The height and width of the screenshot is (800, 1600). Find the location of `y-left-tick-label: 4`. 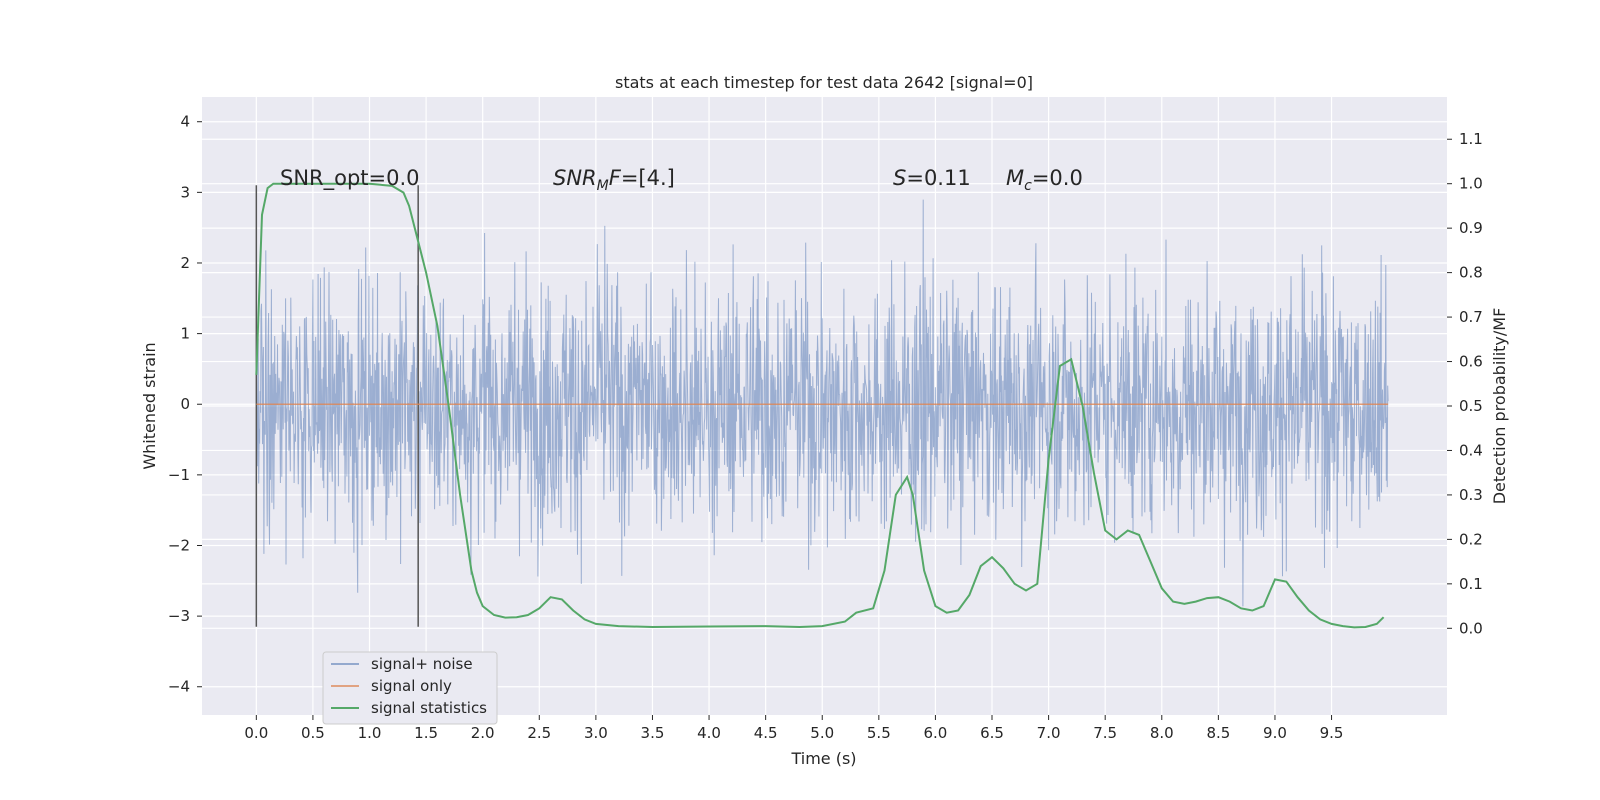

y-left-tick-label: 4 is located at coordinates (185, 122).